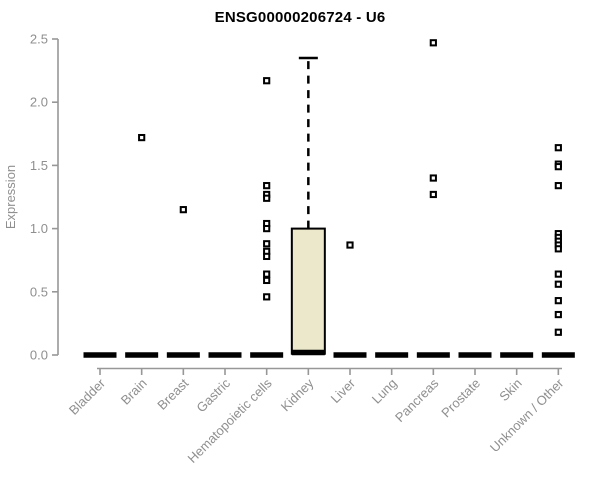  I want to click on y-tick-label: 1.5, so click(39, 165).